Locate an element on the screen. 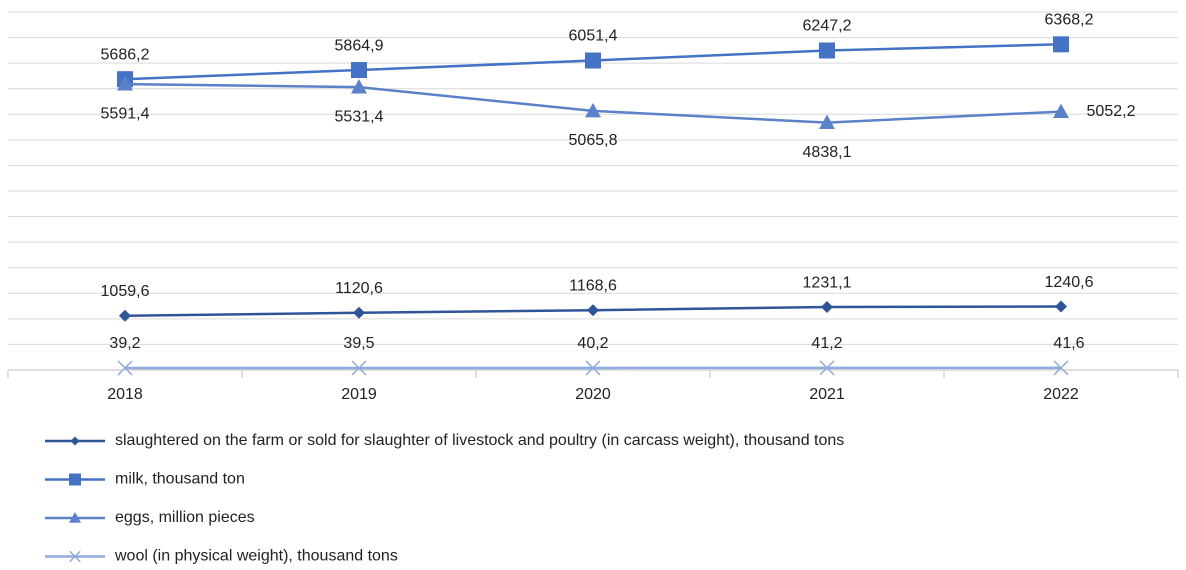 Image resolution: width=1186 pixels, height=570 pixels. data-label: 5864,9 is located at coordinates (359, 45).